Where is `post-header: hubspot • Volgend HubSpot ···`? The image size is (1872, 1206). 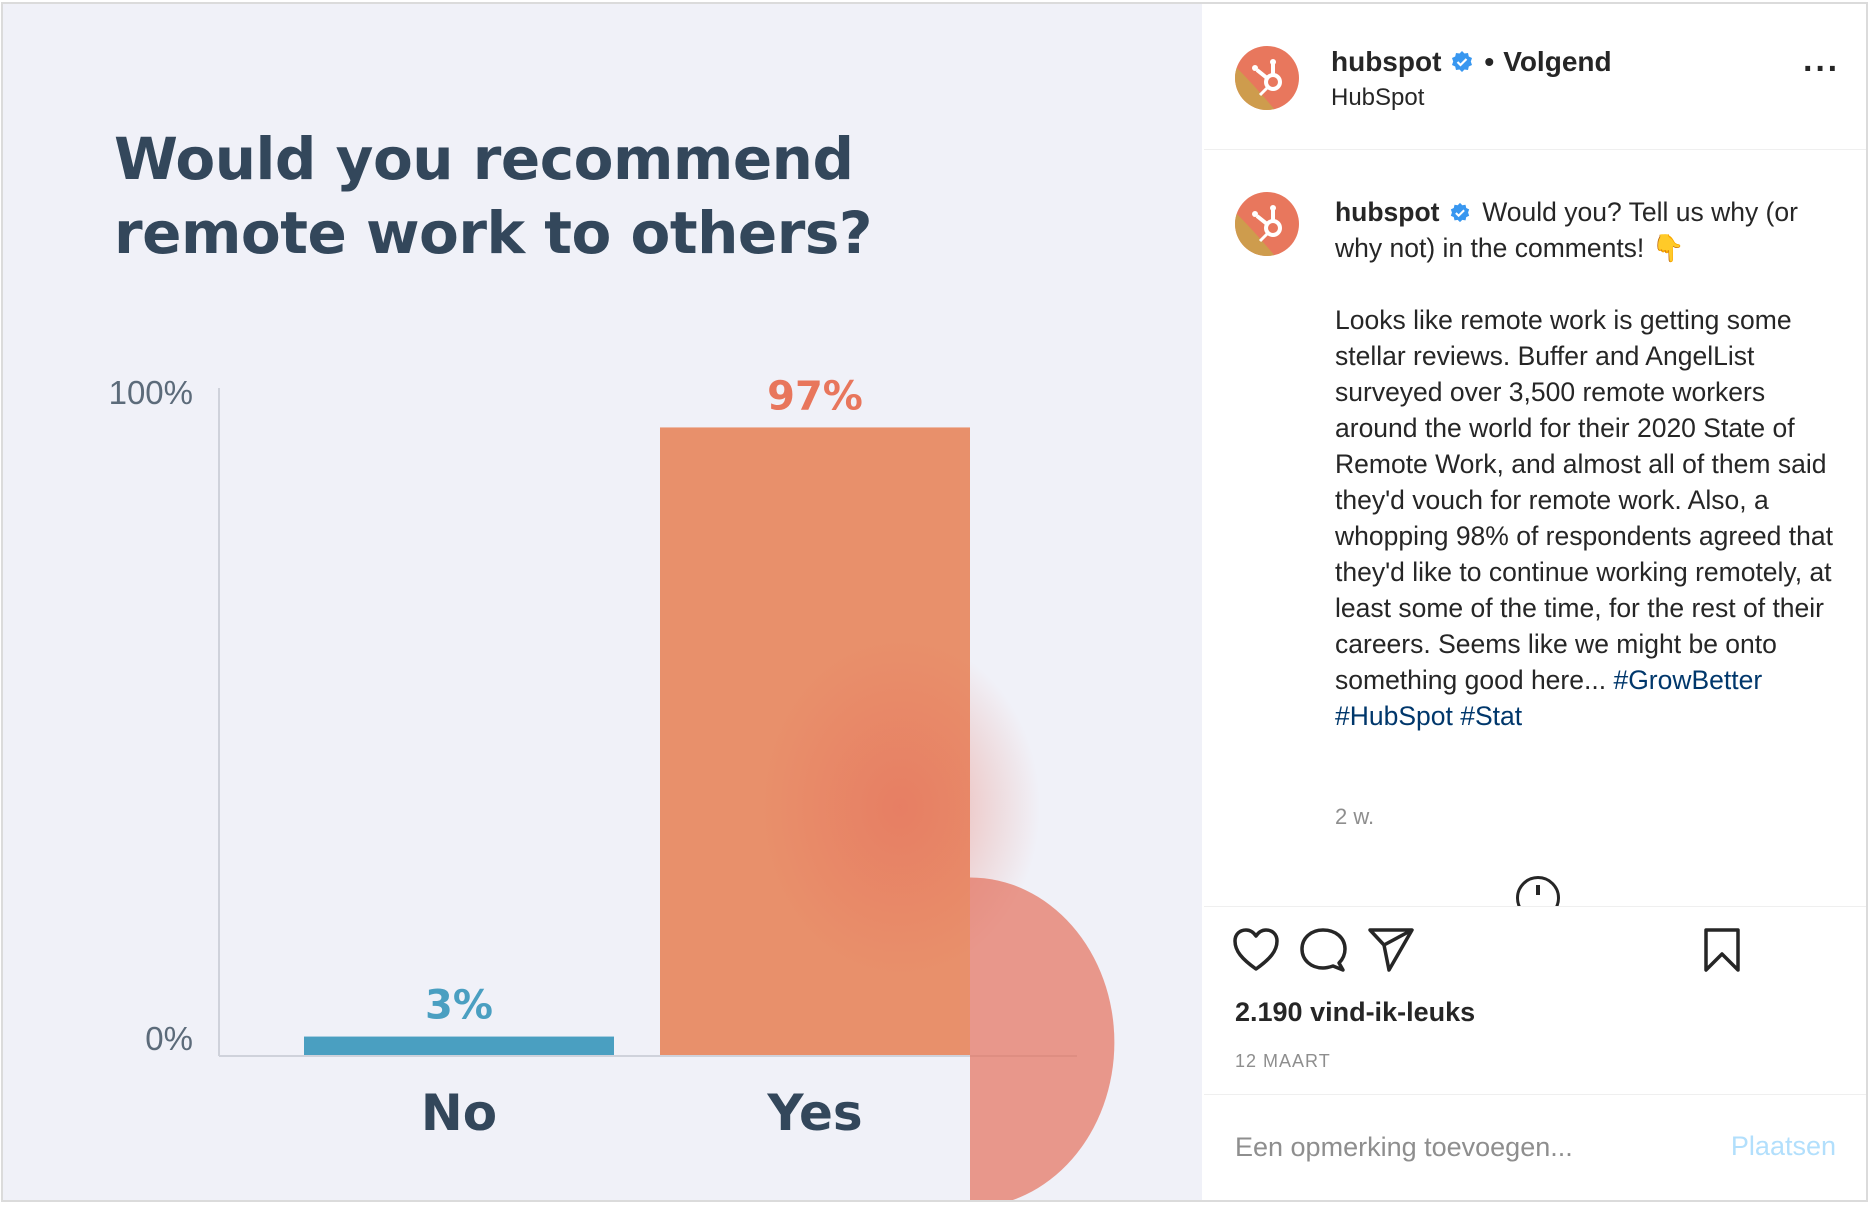
post-header: hubspot • Volgend HubSpot ··· is located at coordinates (1535, 77).